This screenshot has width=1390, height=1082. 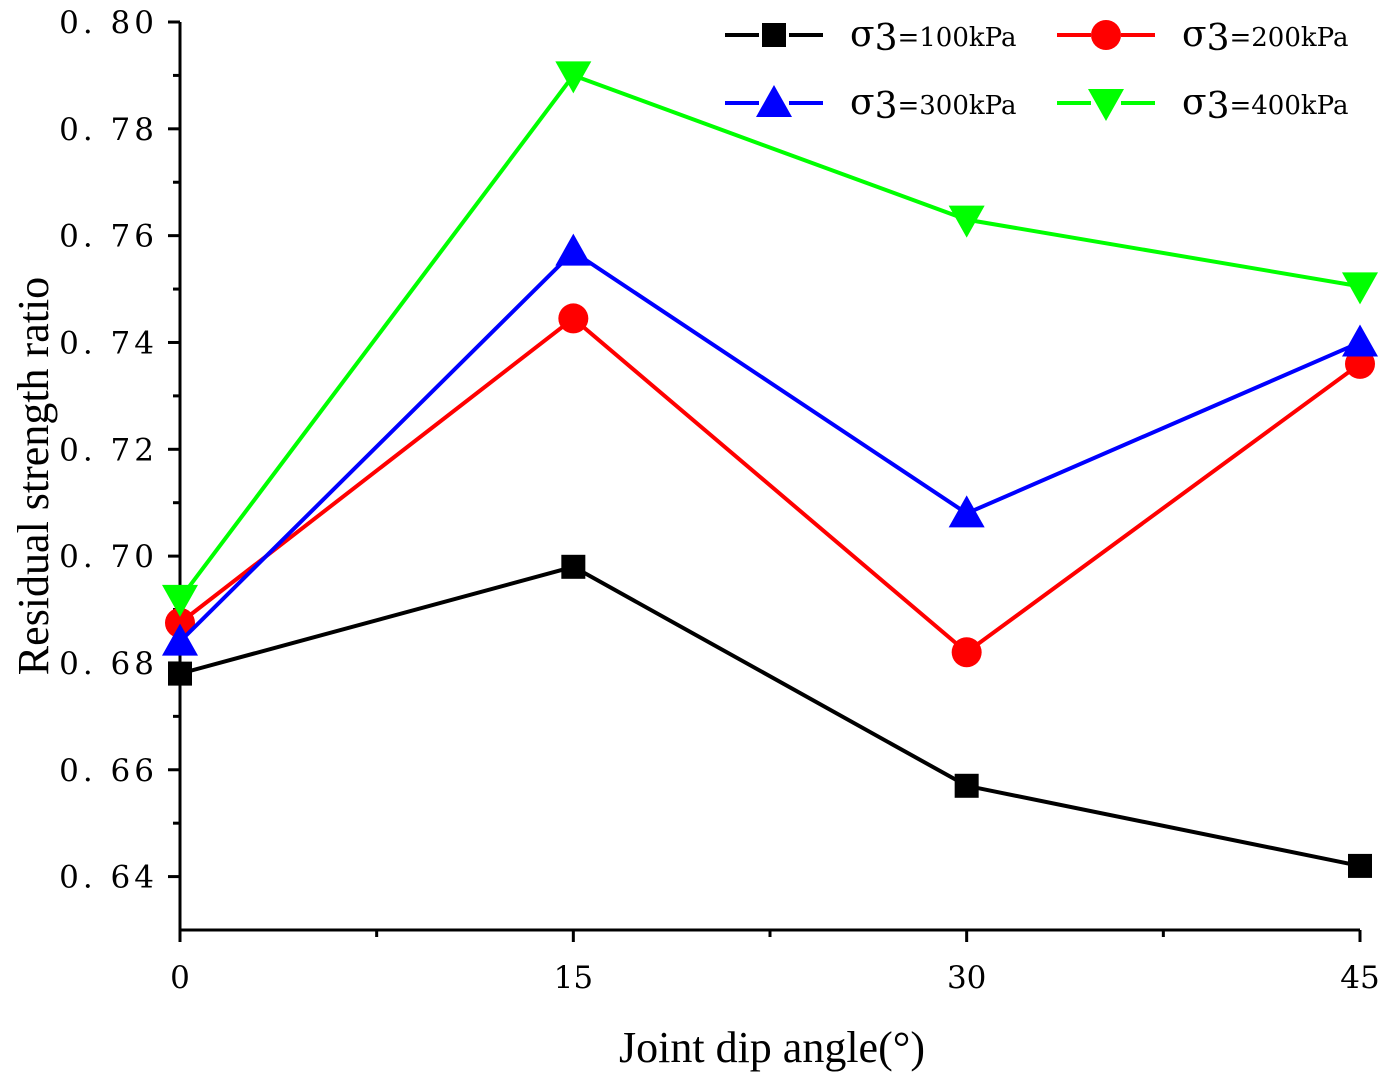 I want to click on legend-label: σ3=200kPa, so click(x=1265, y=36).